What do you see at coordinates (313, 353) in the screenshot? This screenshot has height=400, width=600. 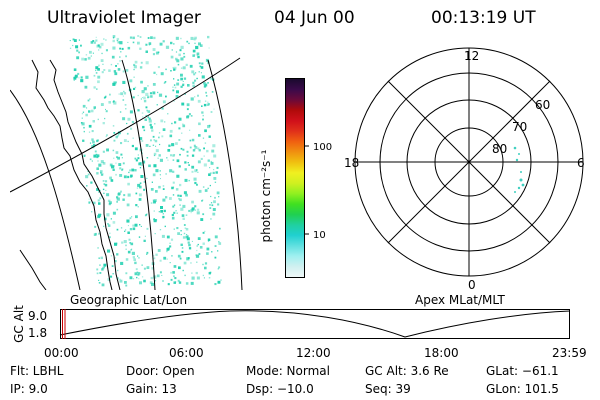 I see `time-tick-1200: 12:00` at bounding box center [313, 353].